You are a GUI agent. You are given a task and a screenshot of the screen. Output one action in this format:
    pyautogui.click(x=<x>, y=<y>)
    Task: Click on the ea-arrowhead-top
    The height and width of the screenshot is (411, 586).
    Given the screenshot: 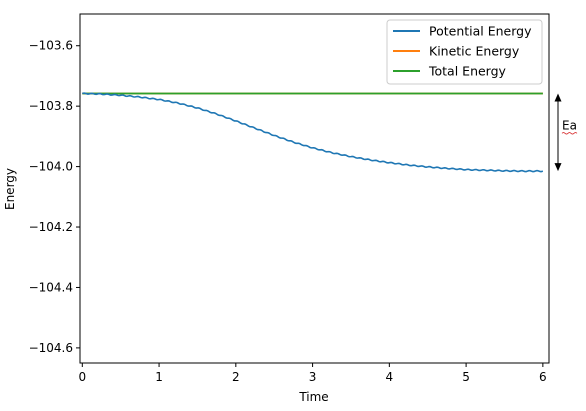 What is the action you would take?
    pyautogui.click(x=558, y=97)
    